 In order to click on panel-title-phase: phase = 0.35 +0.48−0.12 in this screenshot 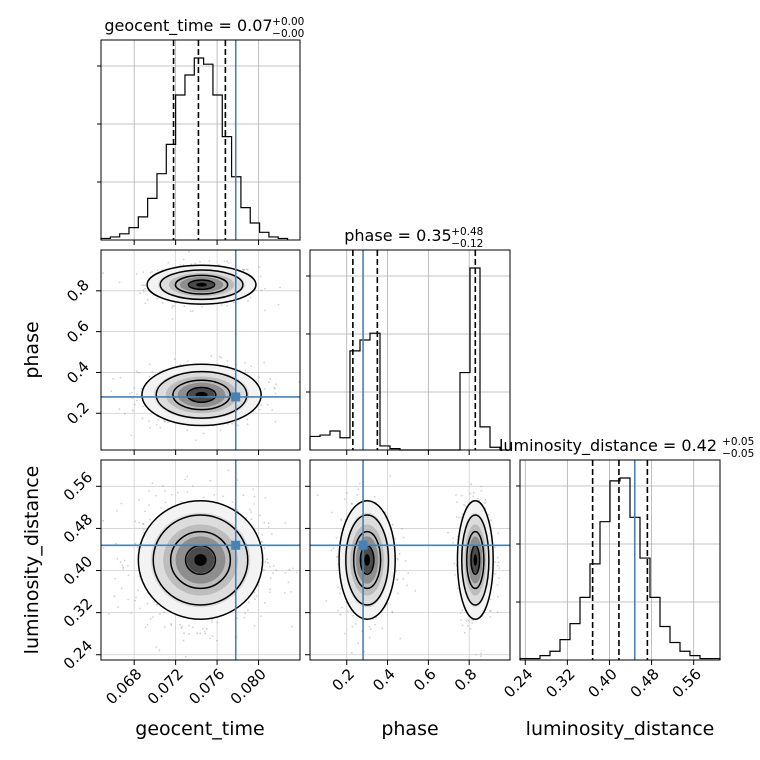, I will do `click(413, 238)`.